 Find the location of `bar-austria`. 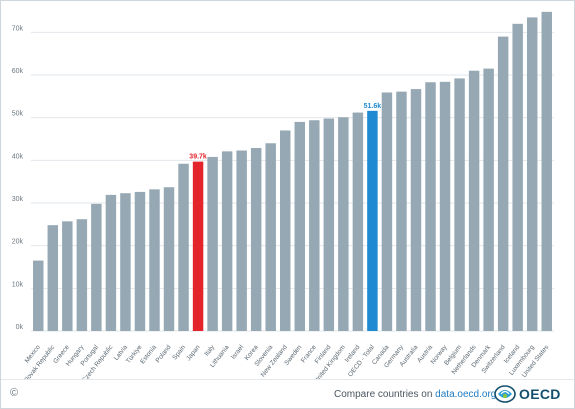

bar-austria is located at coordinates (430, 206).